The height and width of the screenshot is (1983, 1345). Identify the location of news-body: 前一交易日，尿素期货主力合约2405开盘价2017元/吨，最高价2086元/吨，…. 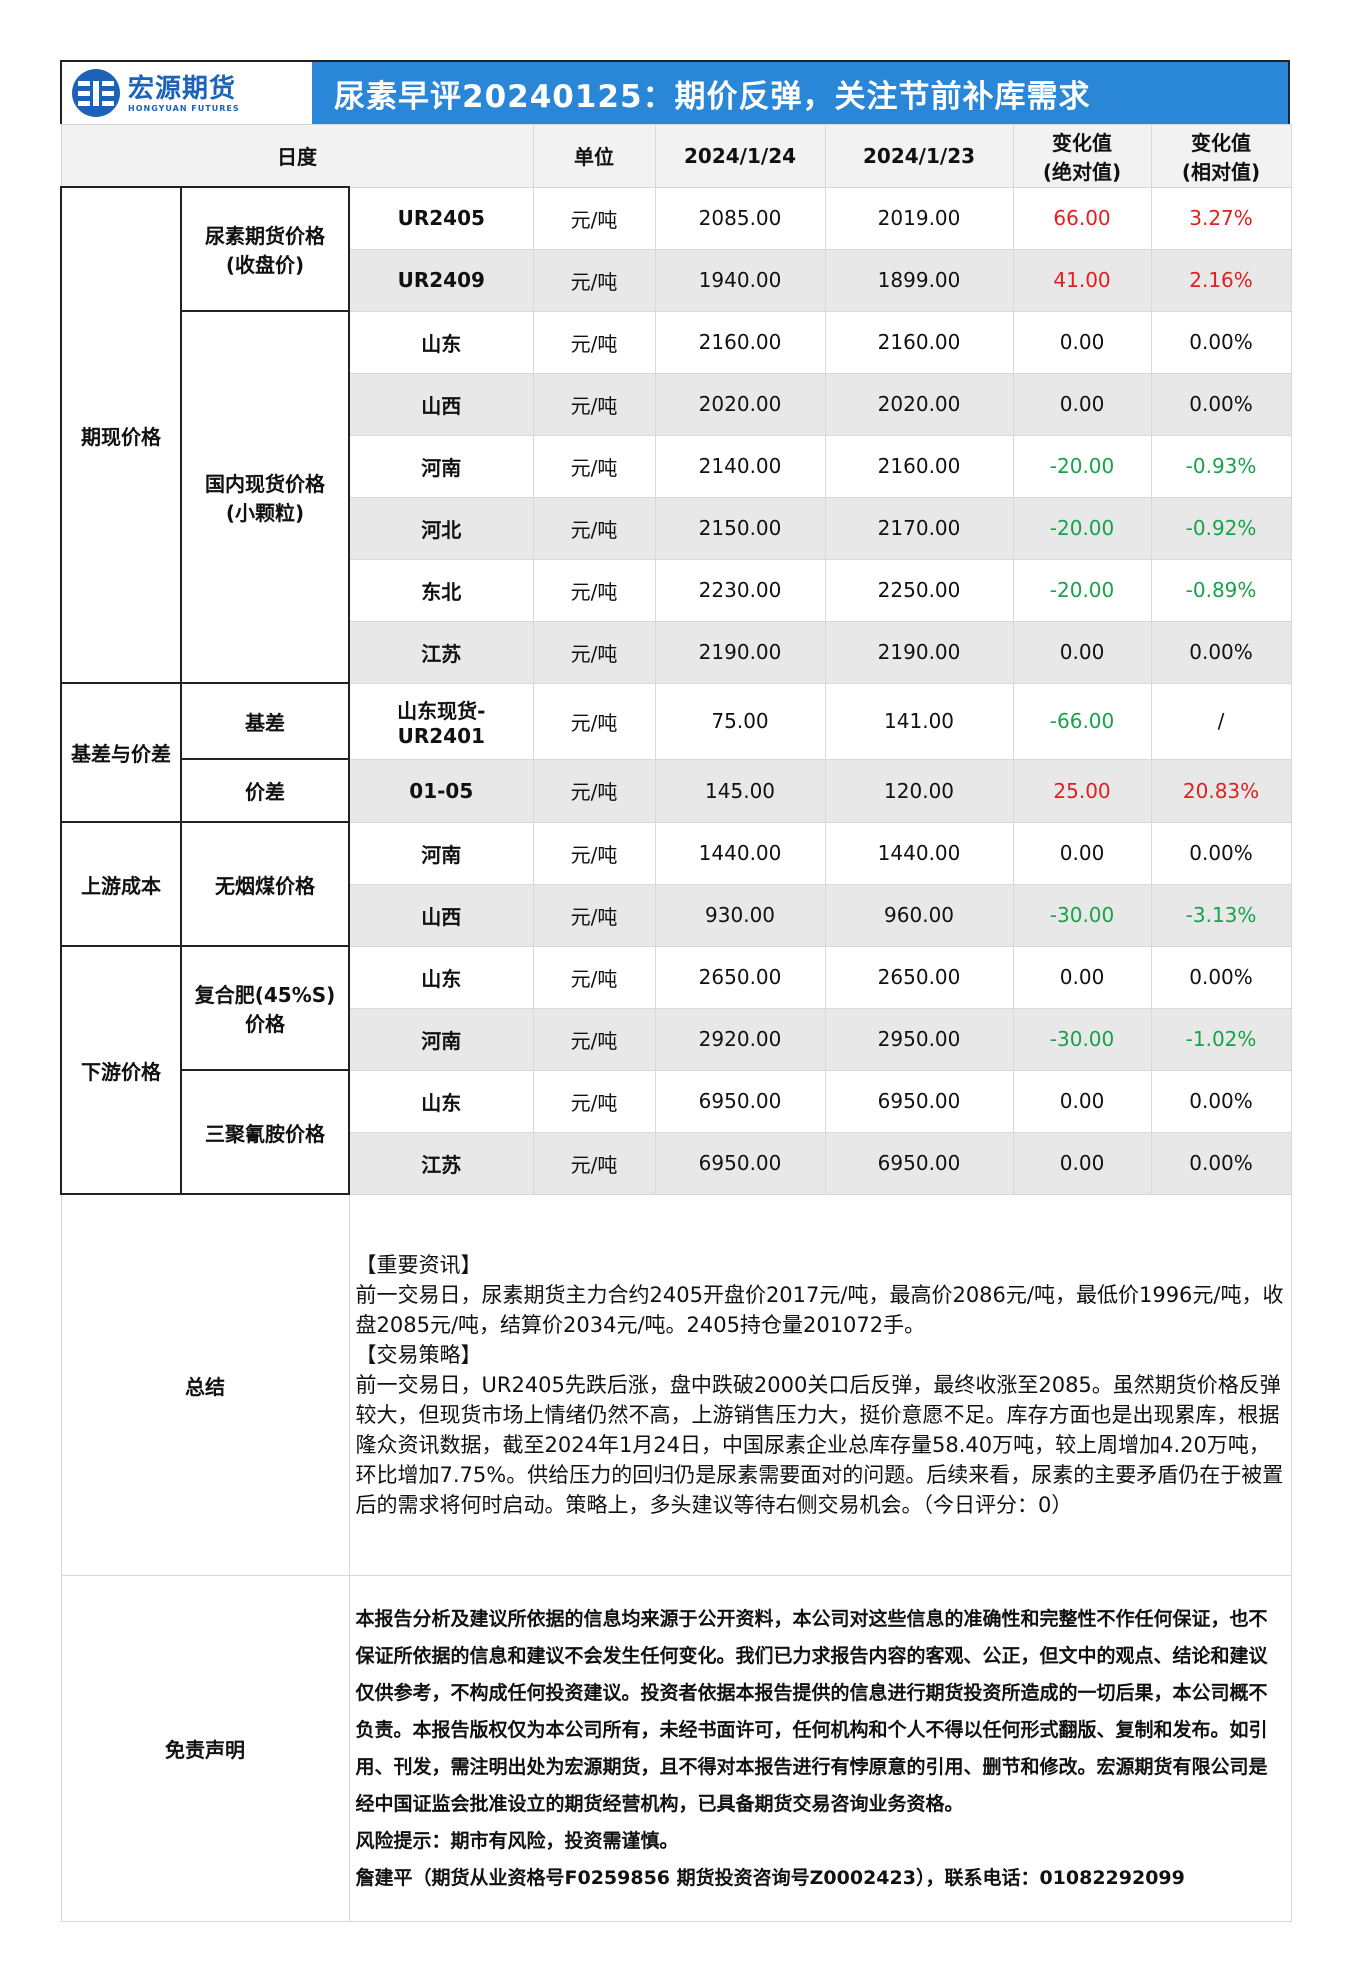
(819, 1309).